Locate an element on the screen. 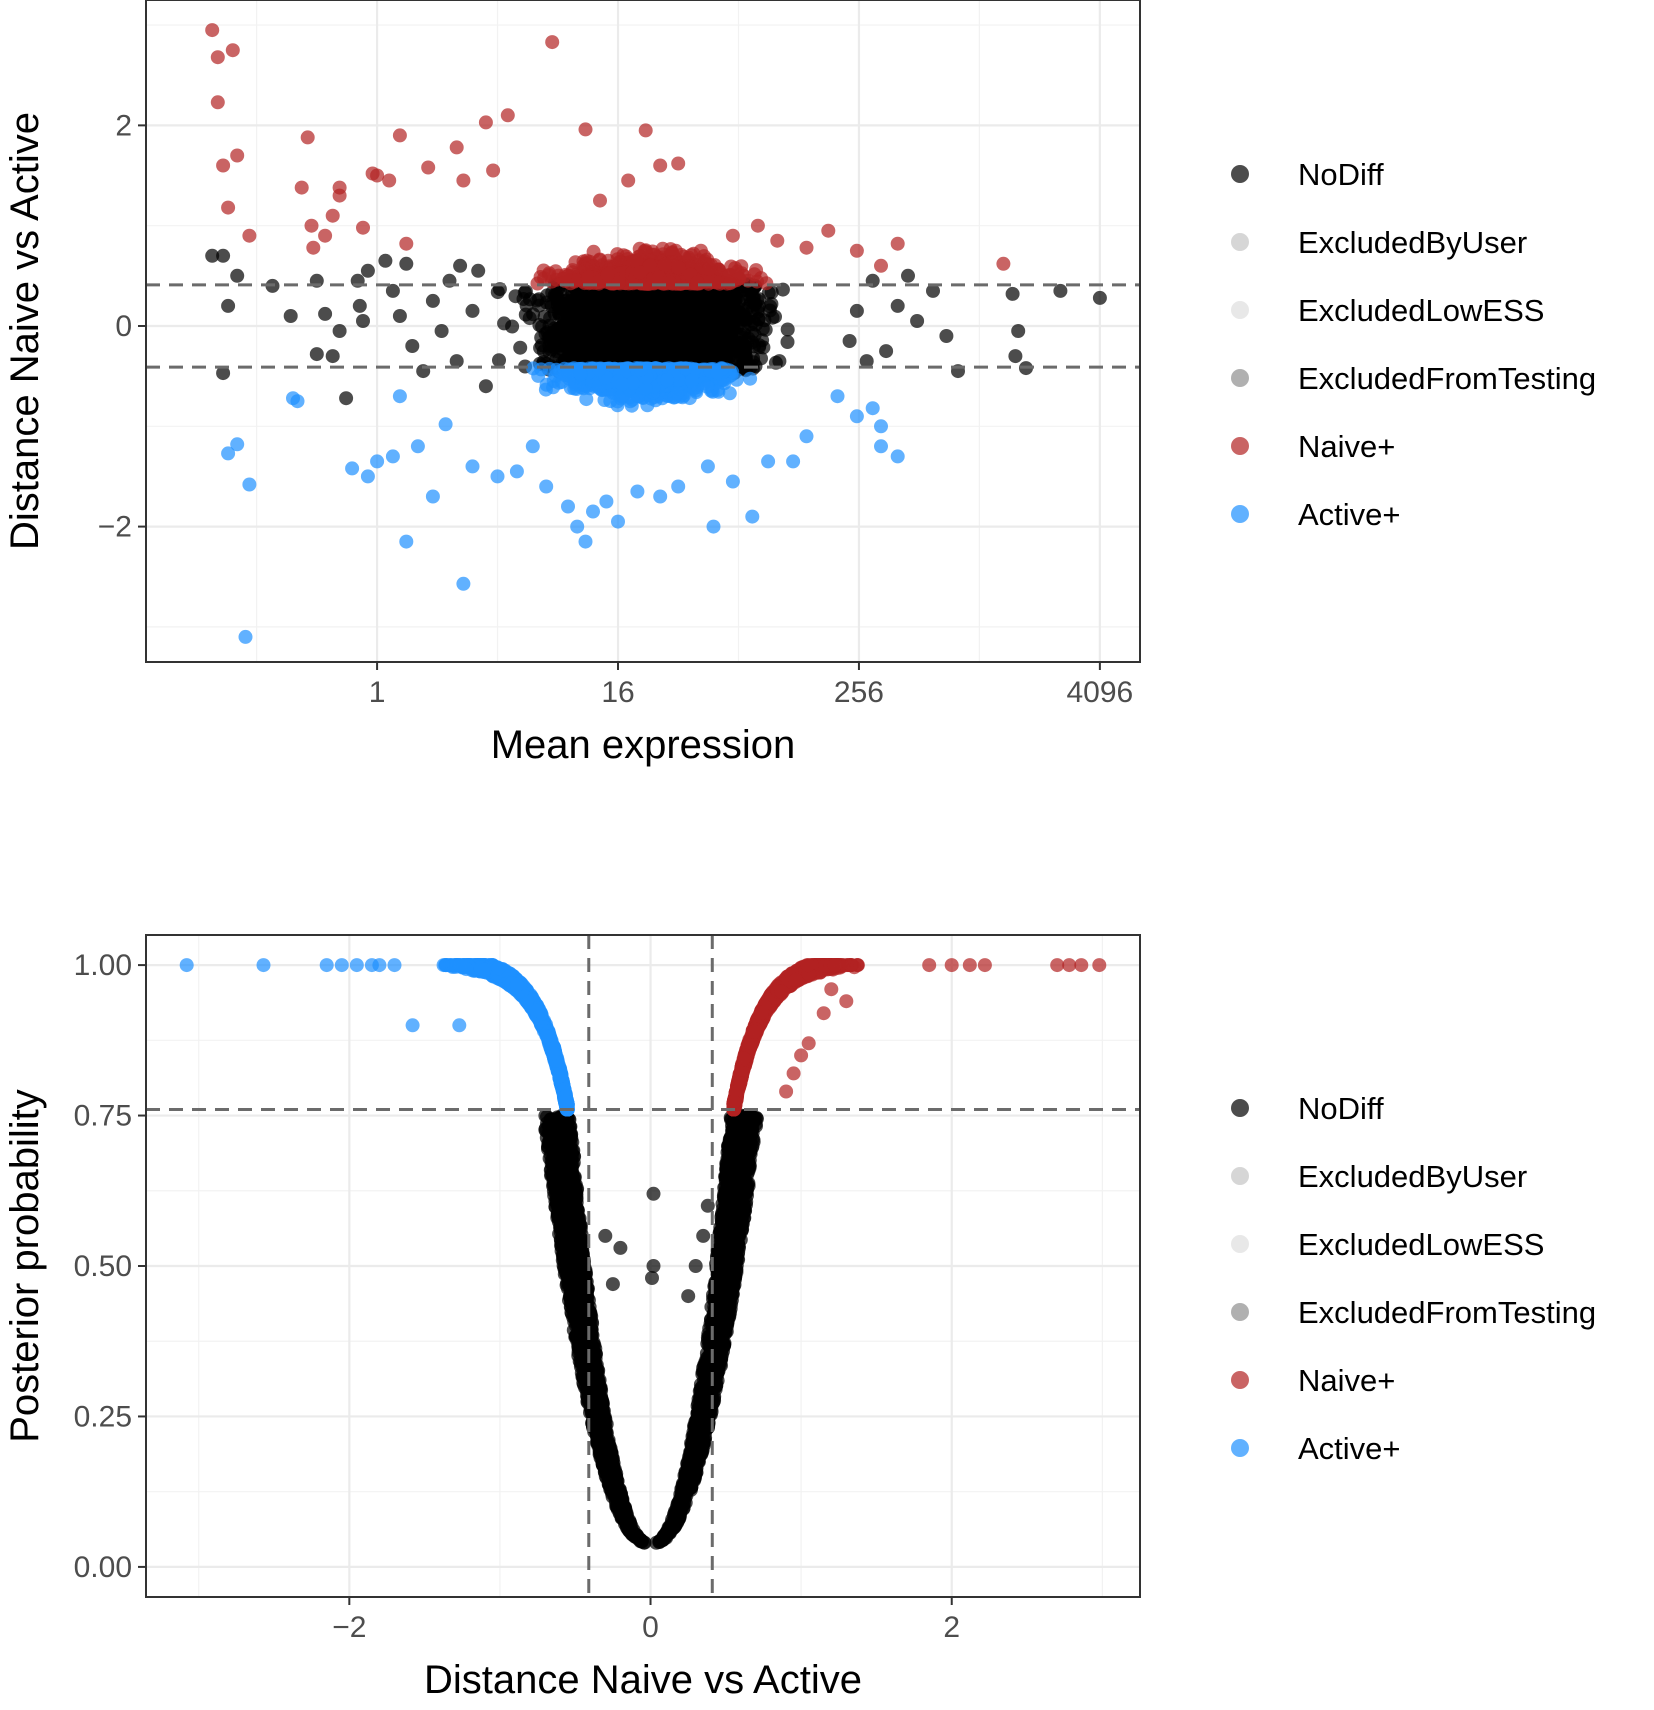 This screenshot has width=1654, height=1710. x-tick-label: 16 is located at coordinates (617, 692).